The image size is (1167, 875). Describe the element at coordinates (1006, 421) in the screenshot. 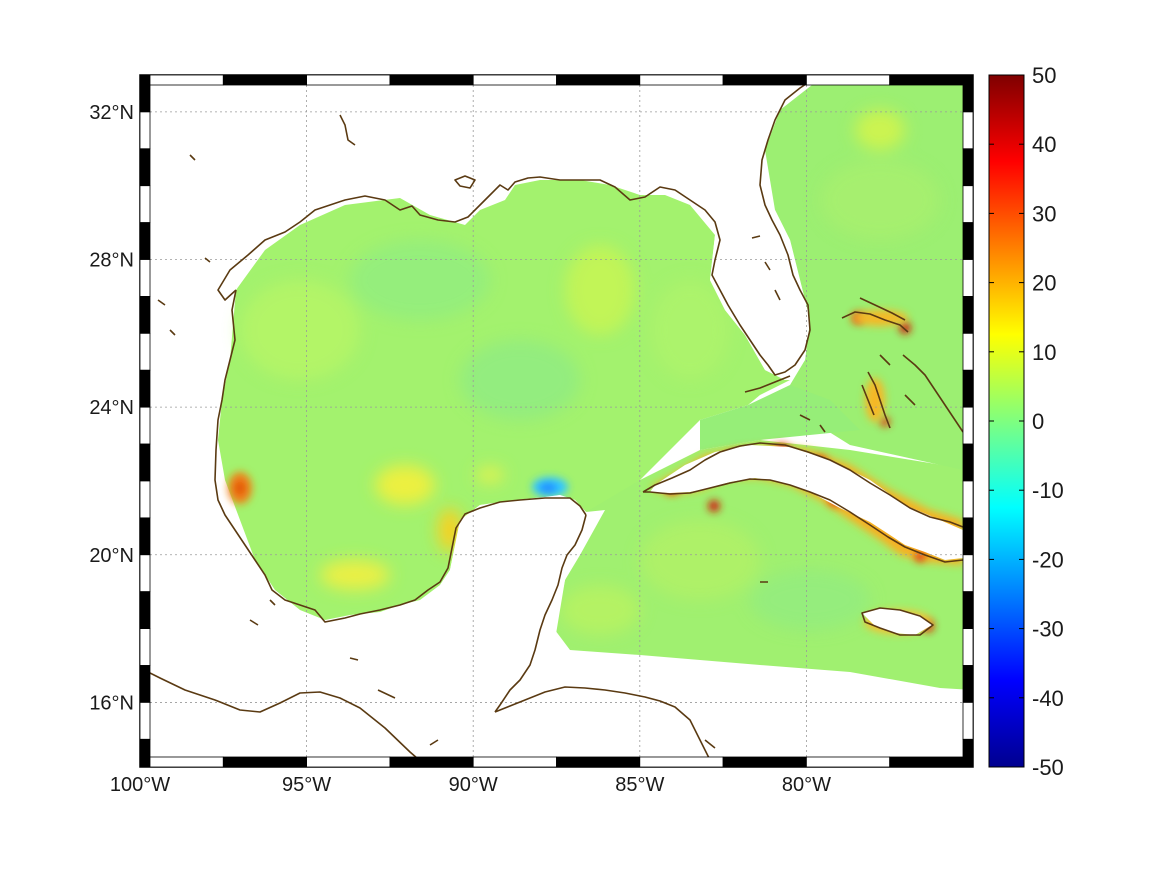

I see `colorbar-gradient` at that location.